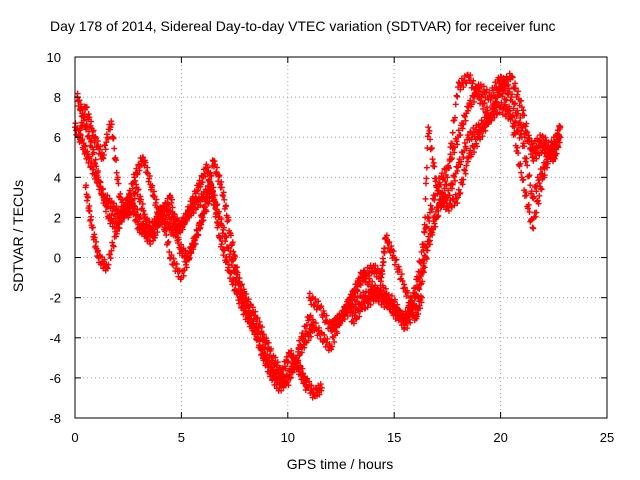 The height and width of the screenshot is (480, 640). I want to click on x-tick-label: 20, so click(500, 437).